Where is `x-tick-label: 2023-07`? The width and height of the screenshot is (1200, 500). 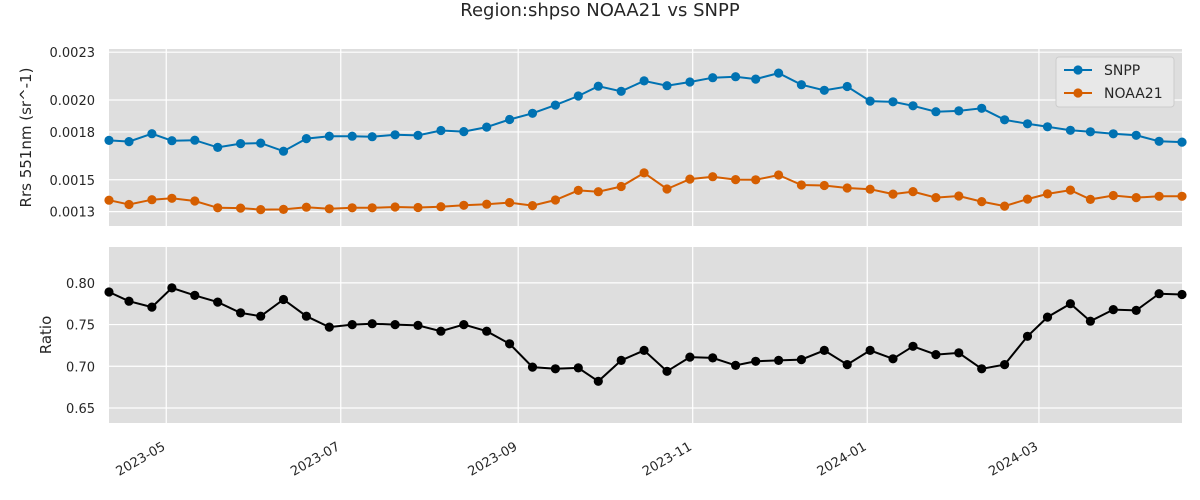
x-tick-label: 2023-07 is located at coordinates (315, 459).